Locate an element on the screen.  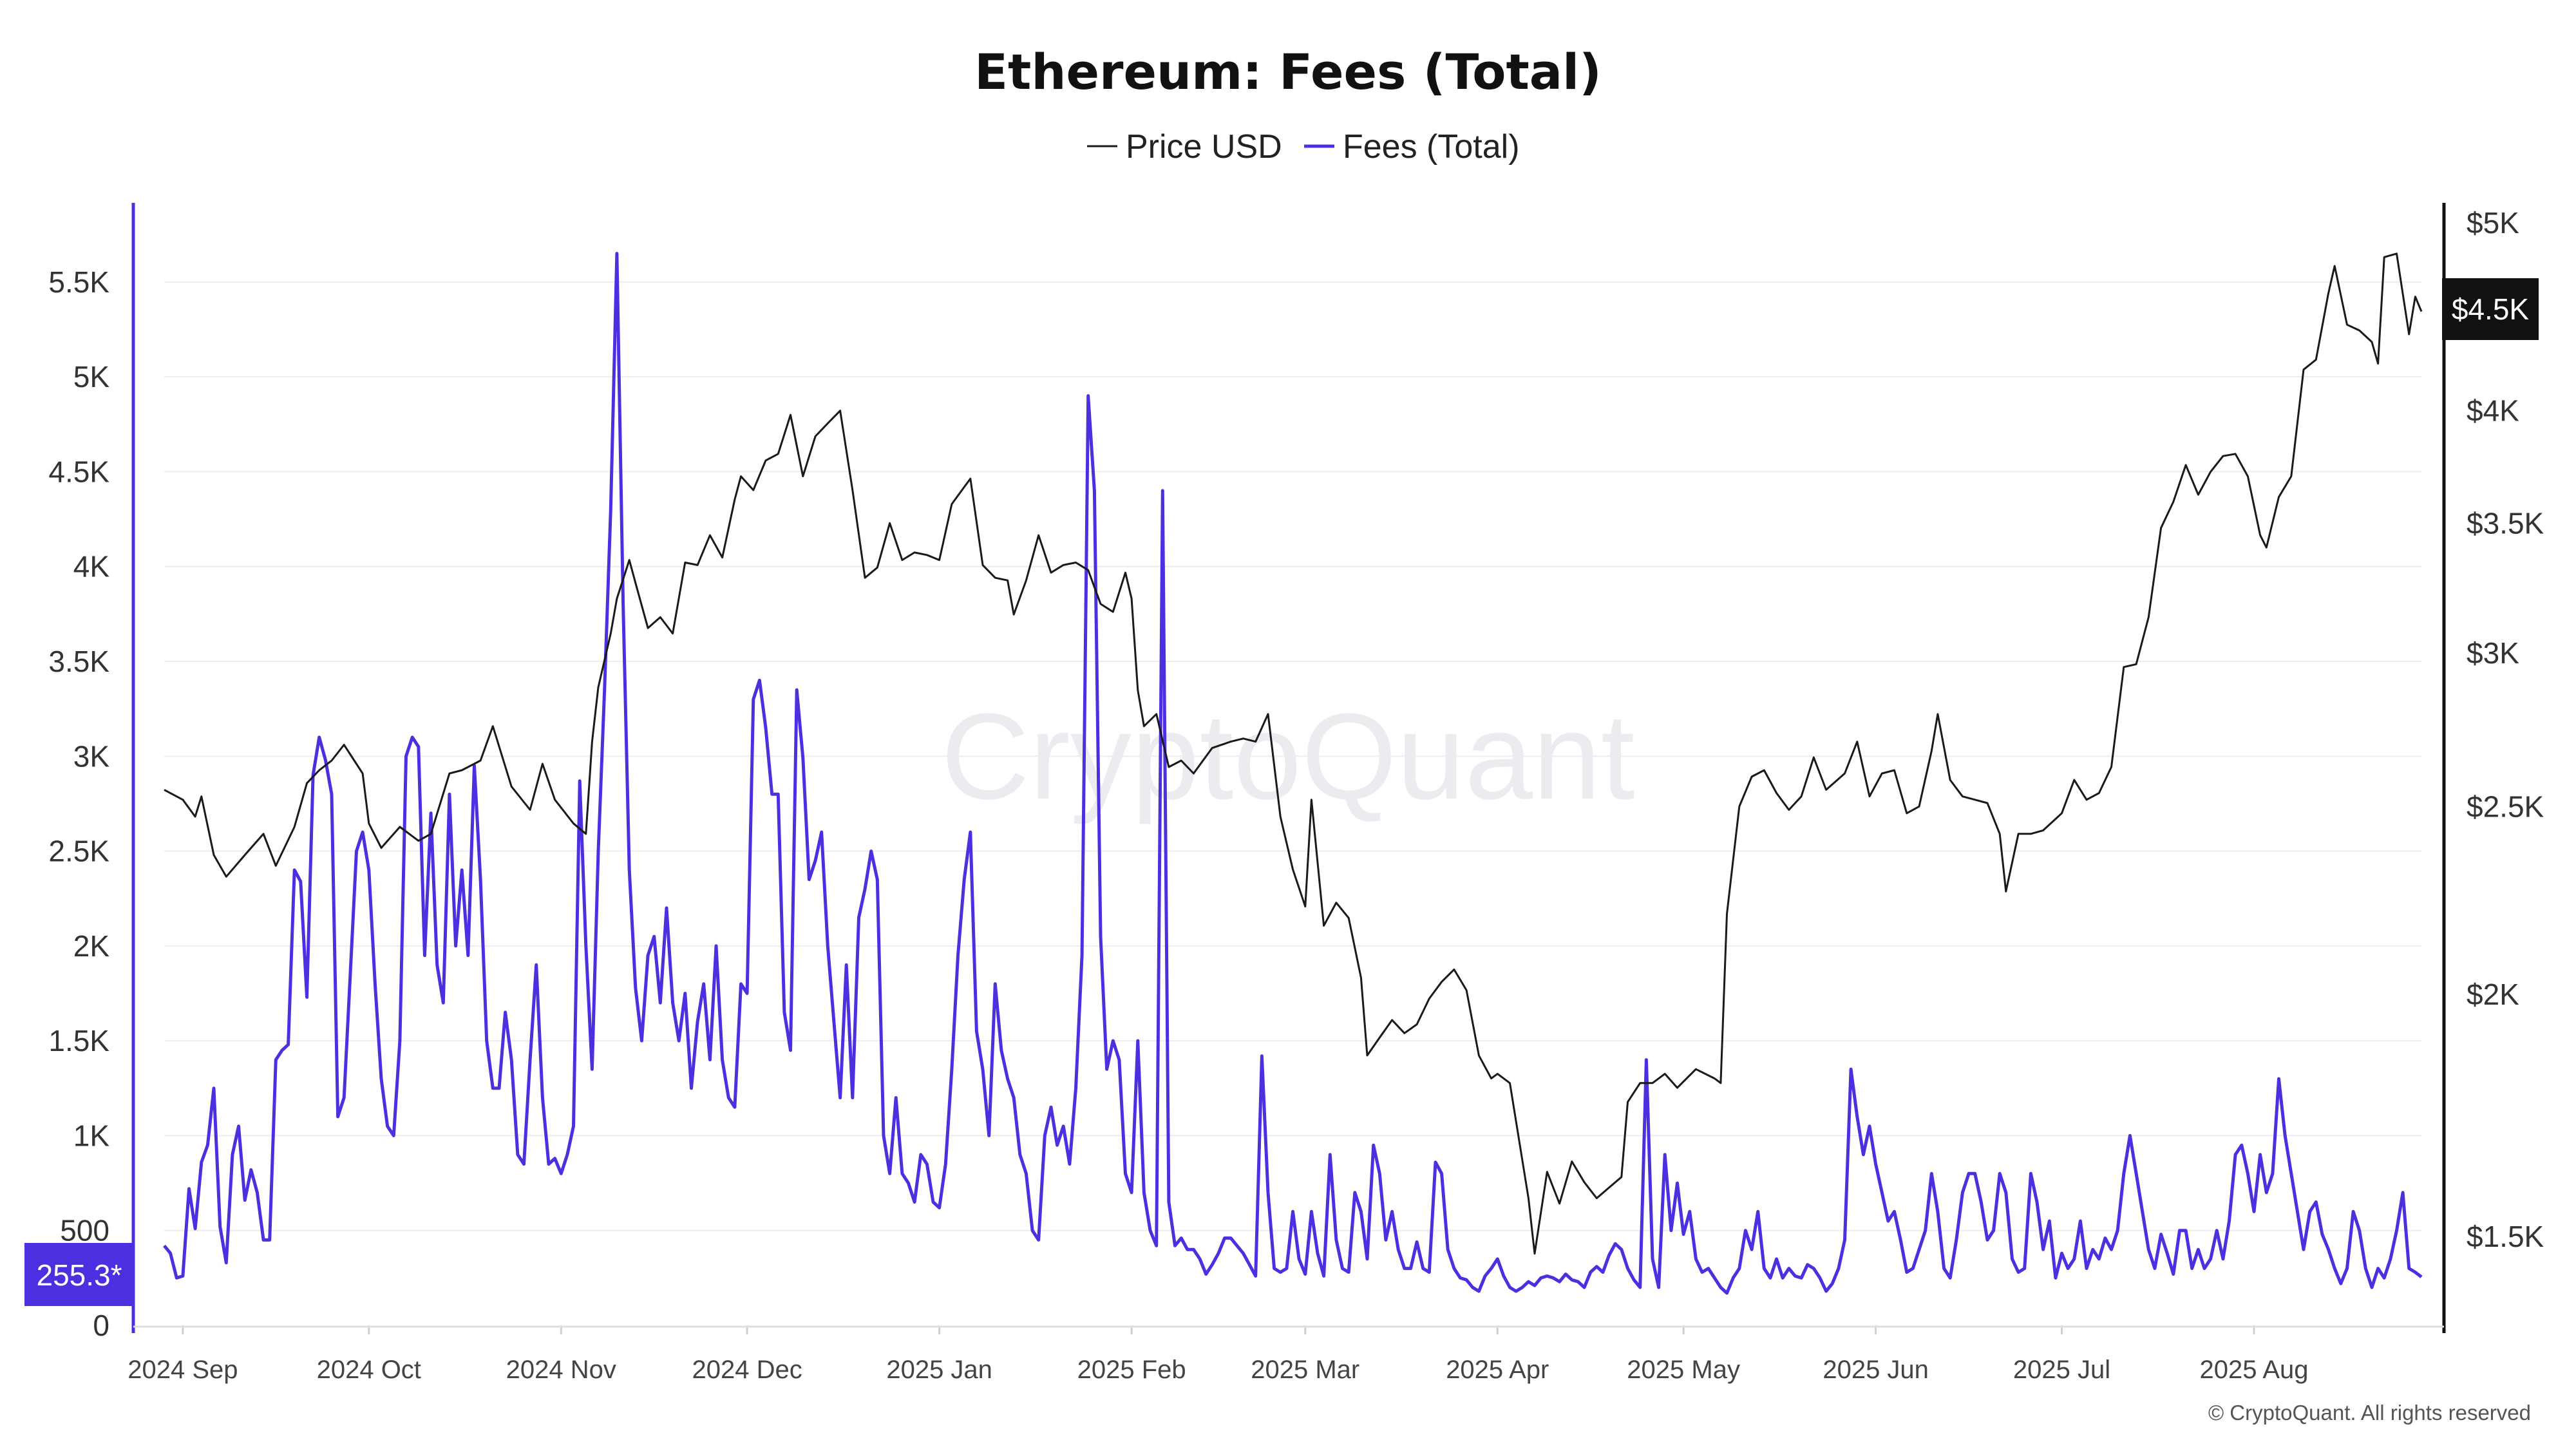
x-axis-tick-label: 2025 Feb is located at coordinates (1131, 1370).